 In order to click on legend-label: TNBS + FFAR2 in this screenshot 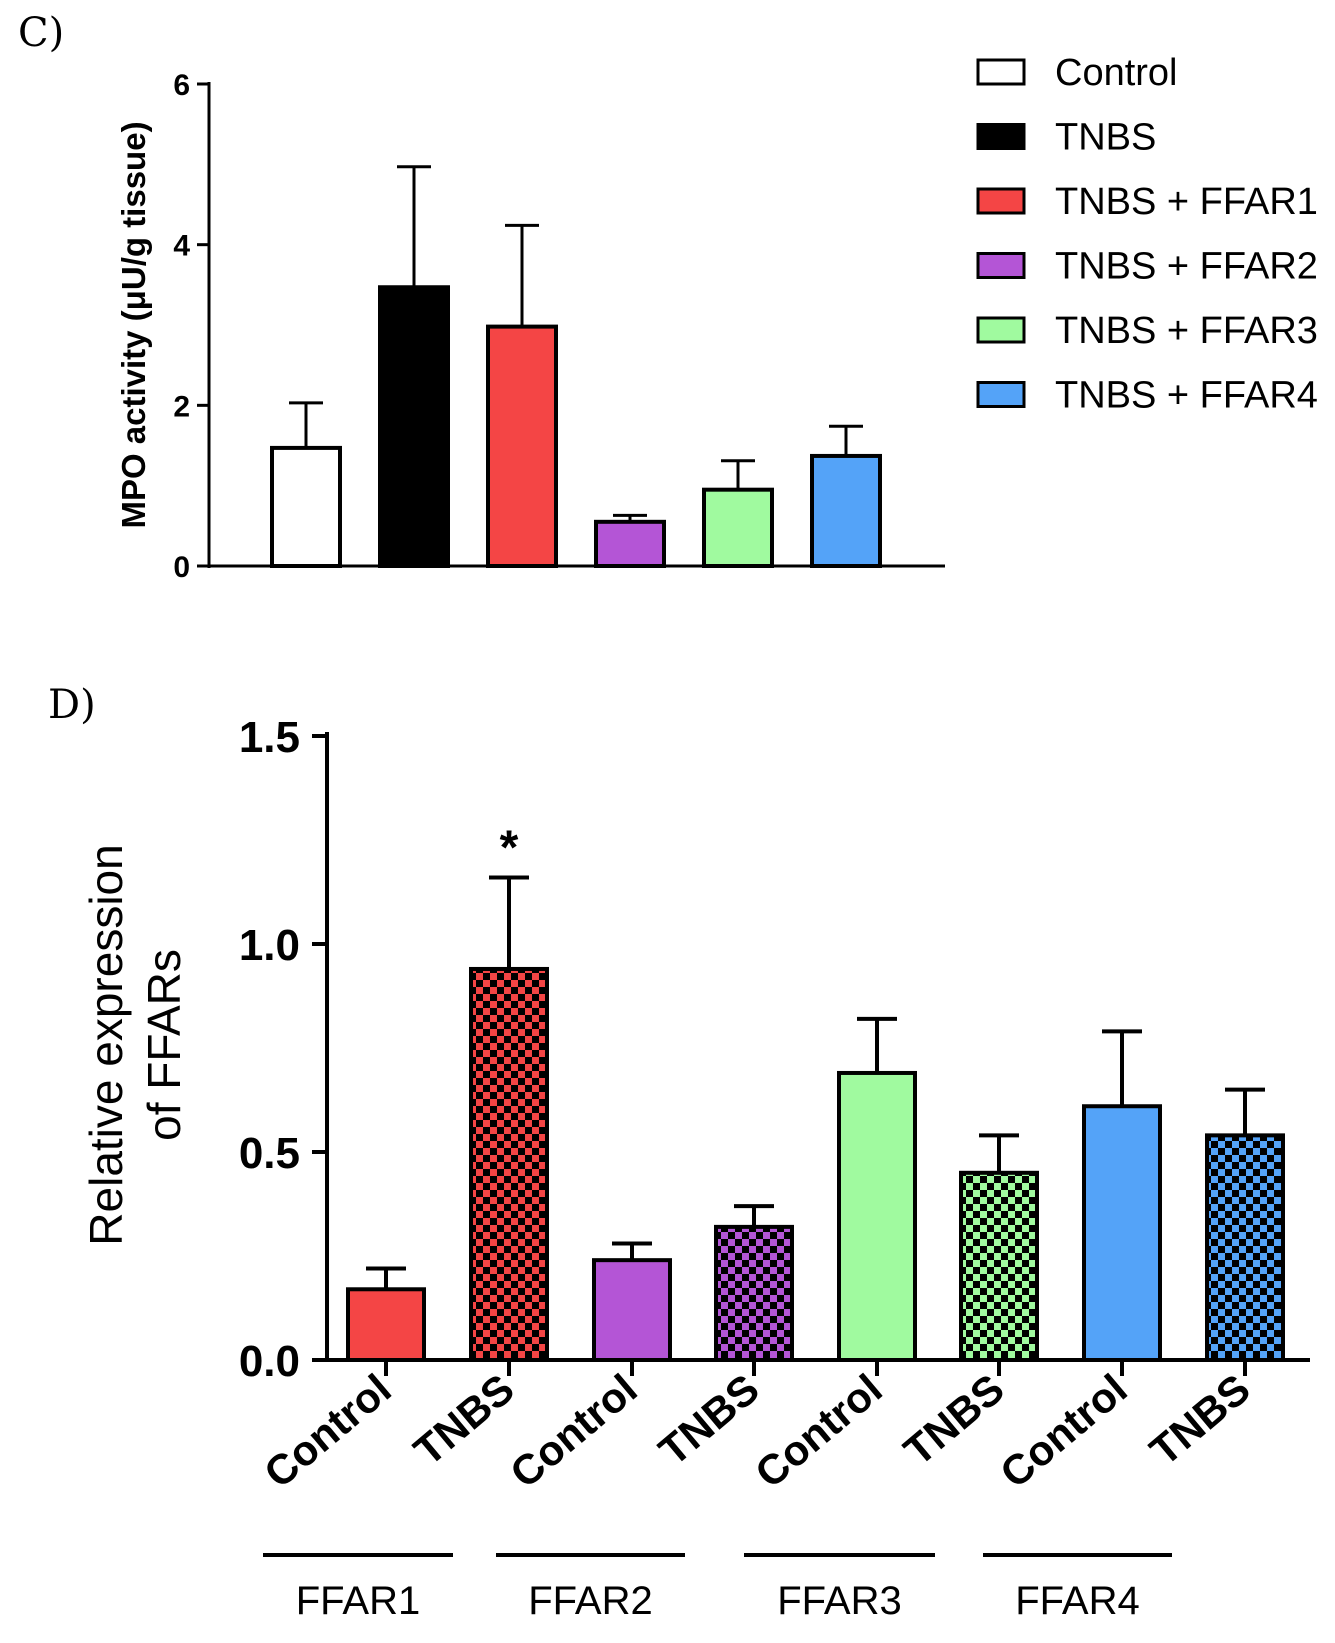, I will do `click(1186, 267)`.